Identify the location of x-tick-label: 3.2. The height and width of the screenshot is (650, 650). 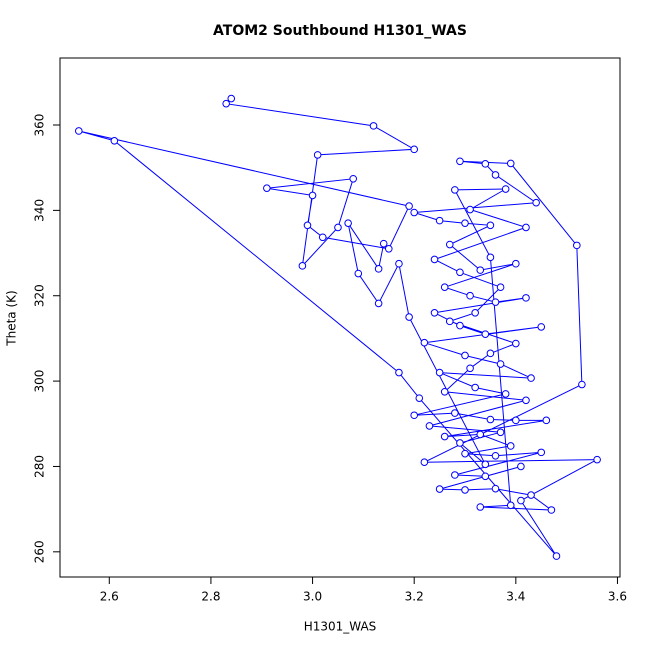
(414, 597).